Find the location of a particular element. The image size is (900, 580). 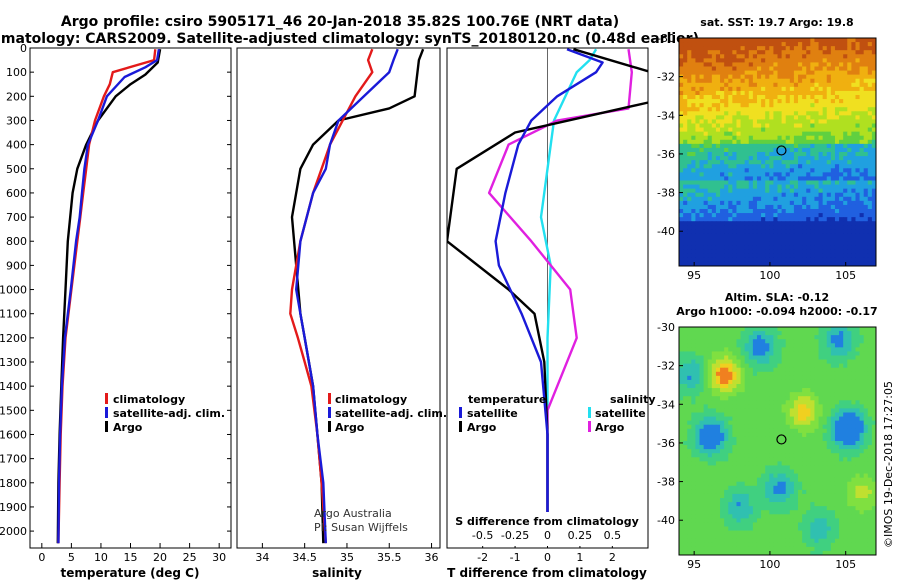

map-y-tick-label: -40 is located at coordinates (666, 231).